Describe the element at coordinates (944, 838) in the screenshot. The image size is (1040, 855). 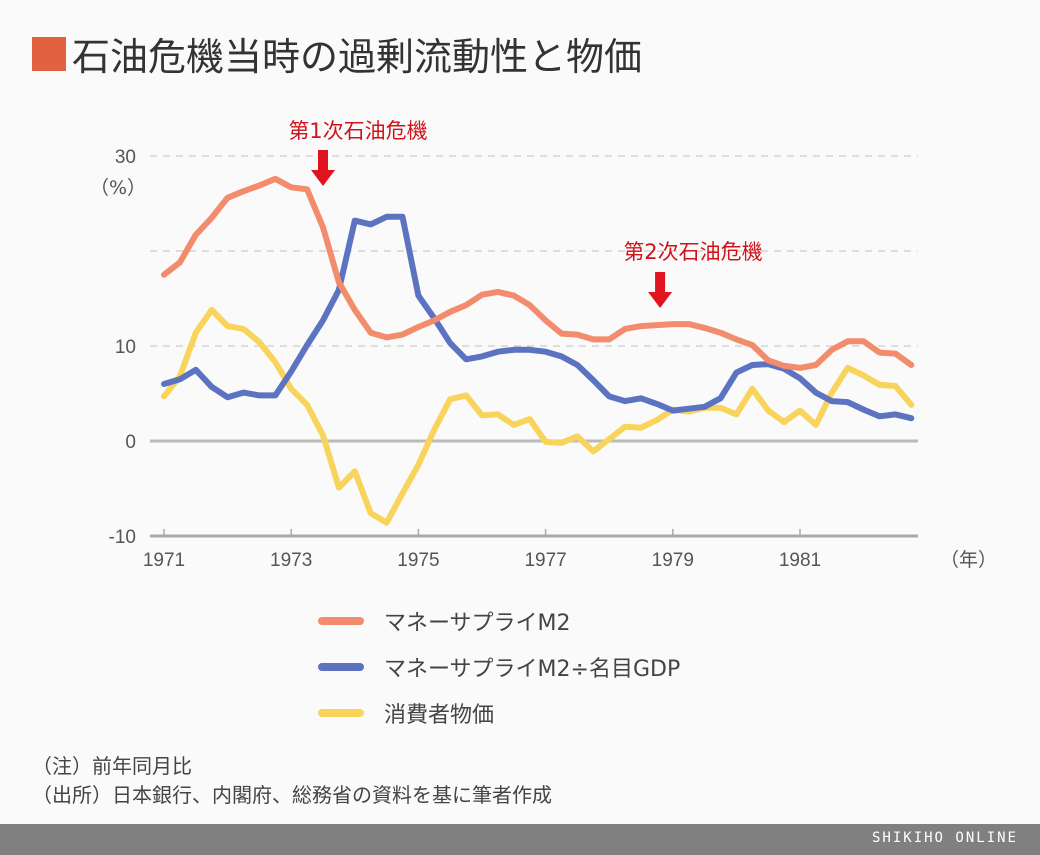
I see `footer-brand: SHIKIHO ONLINE` at that location.